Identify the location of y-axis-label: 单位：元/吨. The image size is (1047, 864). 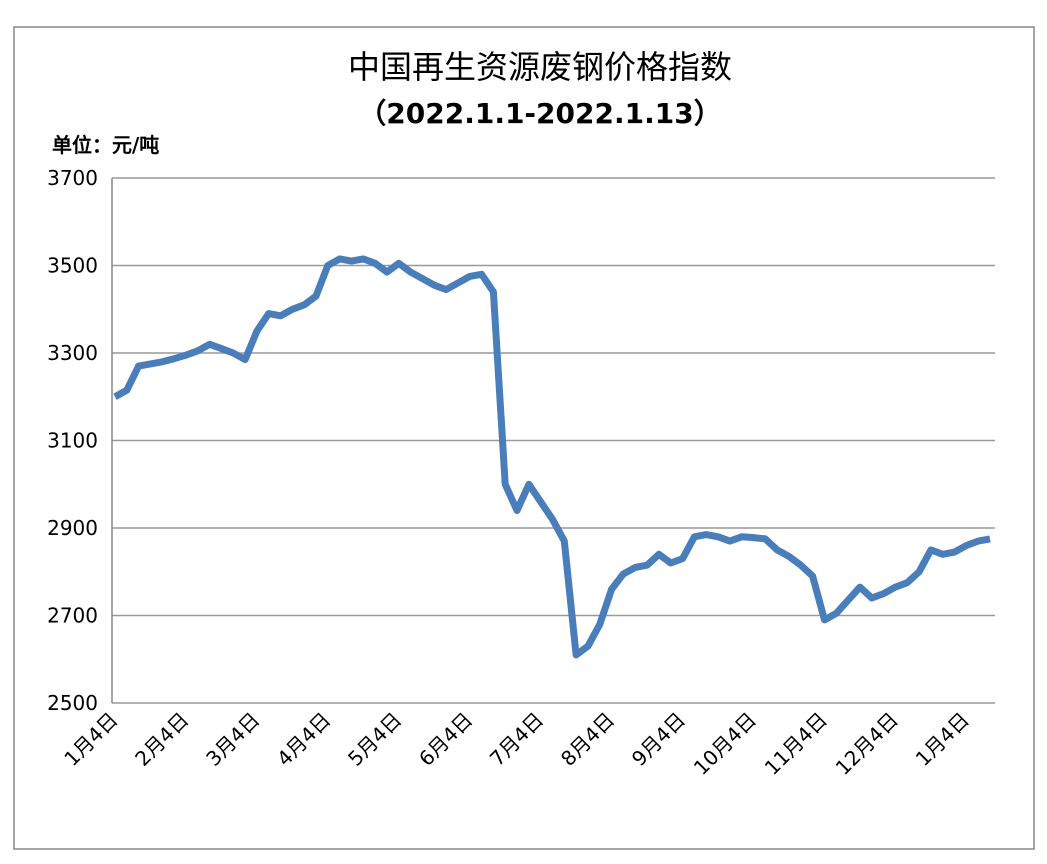
(105, 145).